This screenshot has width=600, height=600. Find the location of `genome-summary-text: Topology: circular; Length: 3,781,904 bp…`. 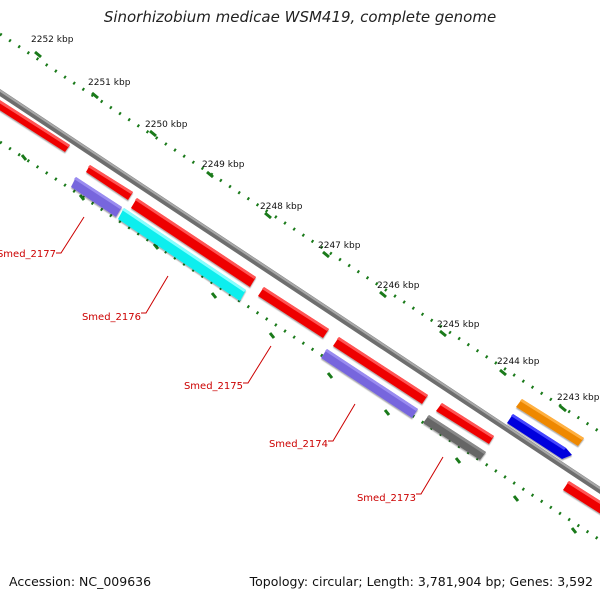

genome-summary-text: Topology: circular; Length: 3,781,904 bp… is located at coordinates (421, 581).